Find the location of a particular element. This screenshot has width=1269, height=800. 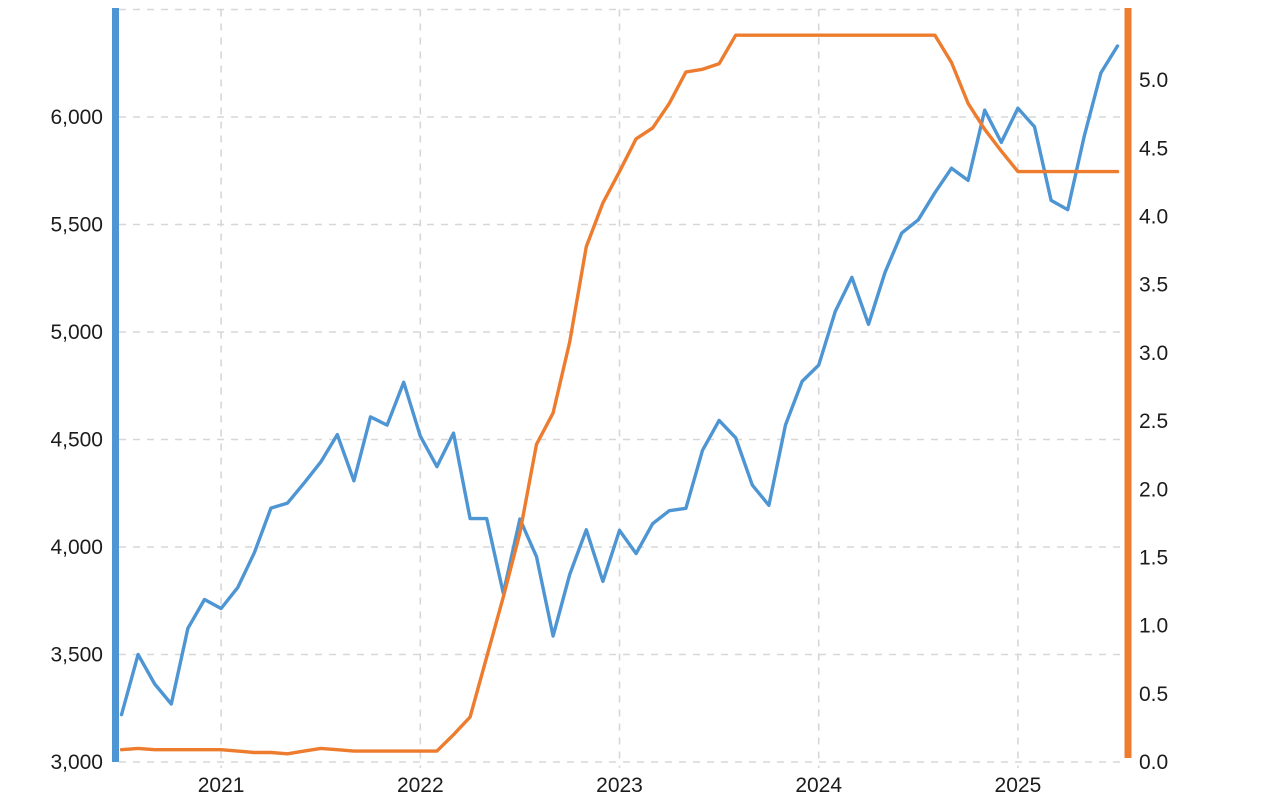

right-axis-tick-label: 0.0 is located at coordinates (1153, 762).